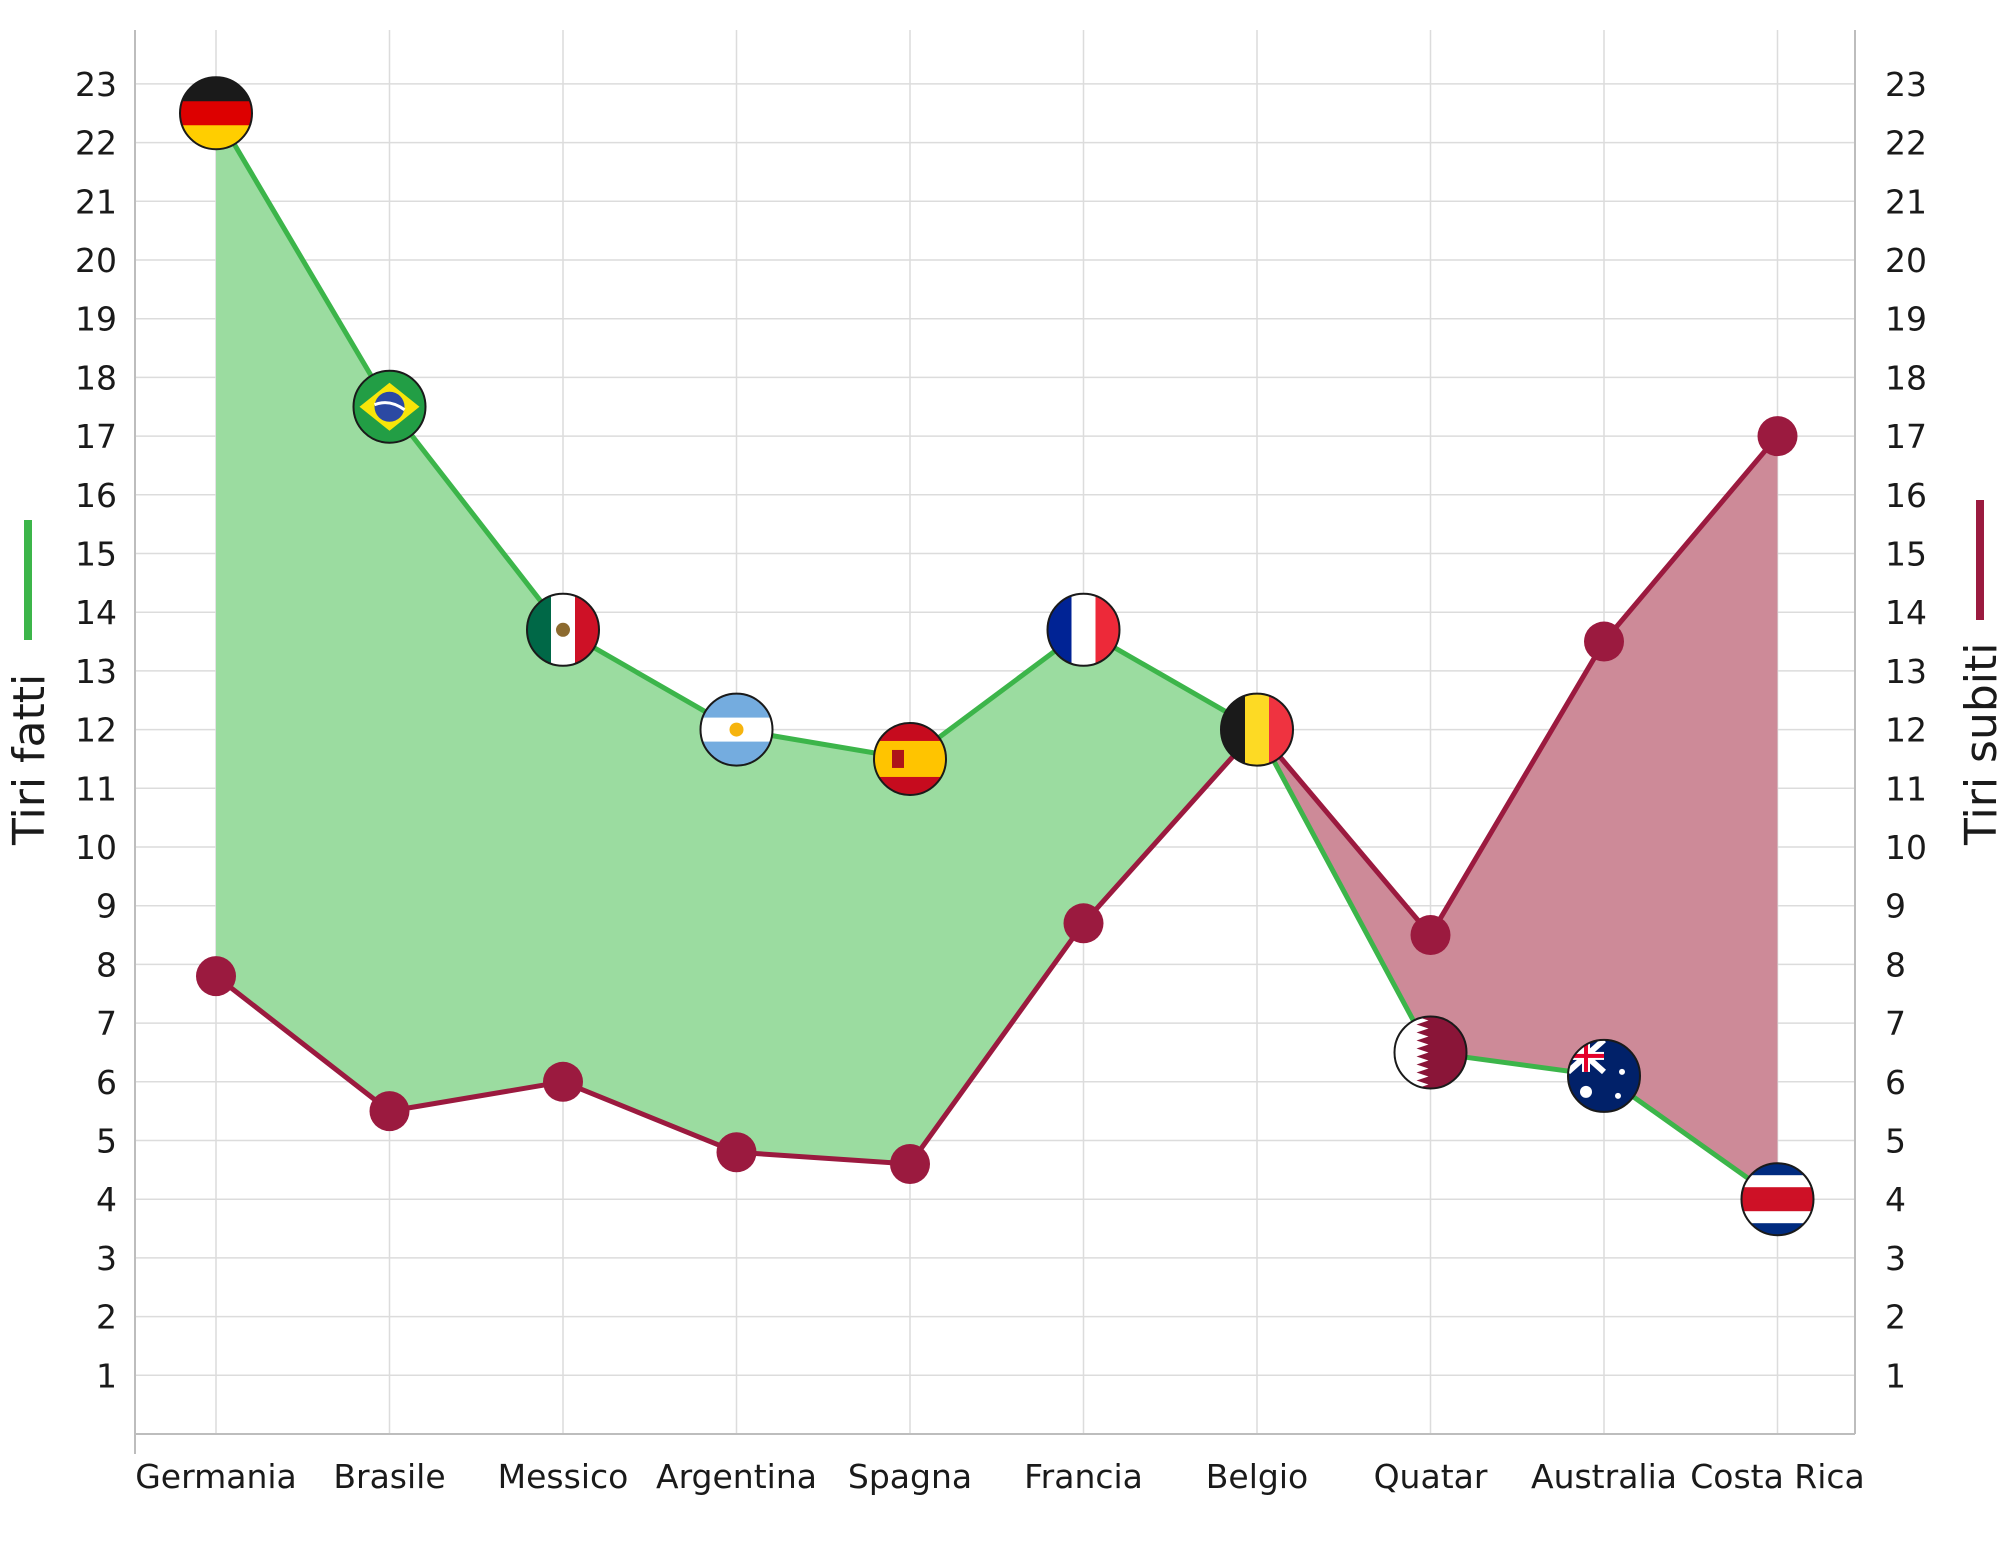 Image resolution: width=2000 pixels, height=1555 pixels. I want to click on y-tick-right: 4, so click(1895, 1199).